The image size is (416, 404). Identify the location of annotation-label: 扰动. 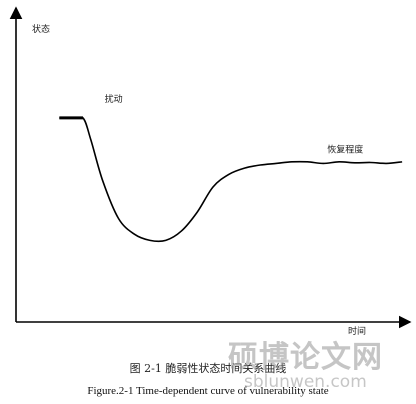
(114, 99).